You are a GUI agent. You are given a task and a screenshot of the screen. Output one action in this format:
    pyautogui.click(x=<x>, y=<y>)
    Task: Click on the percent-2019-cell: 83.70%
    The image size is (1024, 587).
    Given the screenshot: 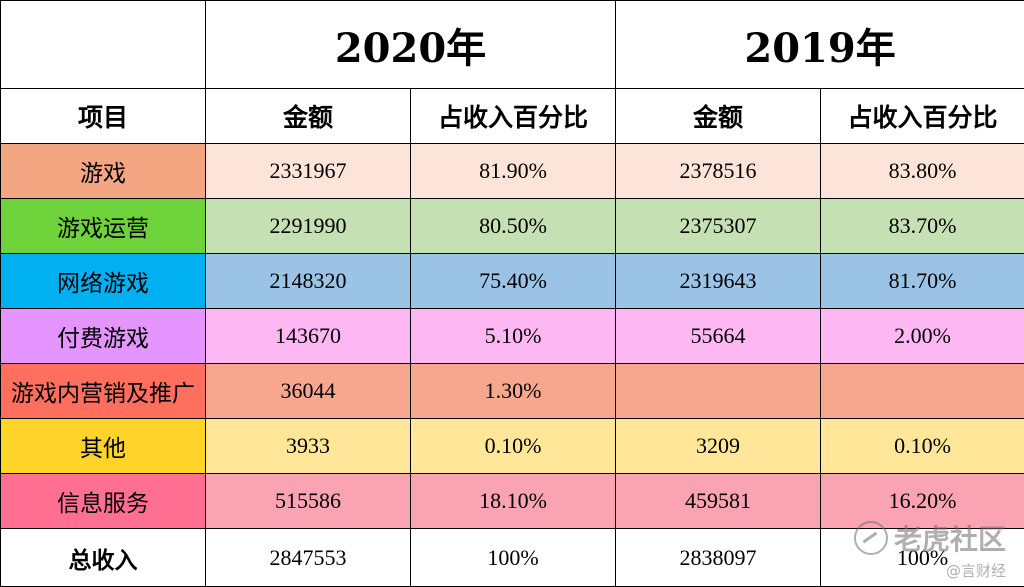 What is the action you would take?
    pyautogui.click(x=922, y=226)
    